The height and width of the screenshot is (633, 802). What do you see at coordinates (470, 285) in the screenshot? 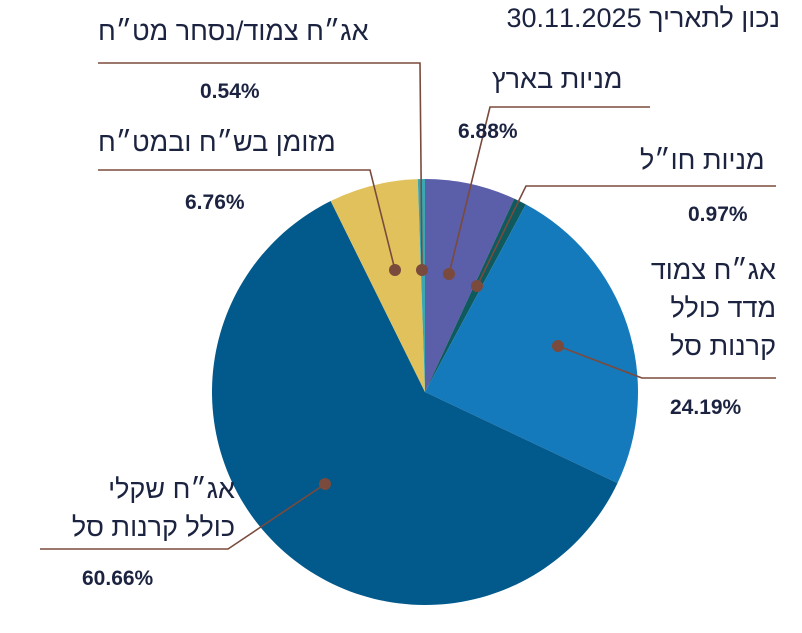
I see `pie-slice-domestic-equity` at bounding box center [470, 285].